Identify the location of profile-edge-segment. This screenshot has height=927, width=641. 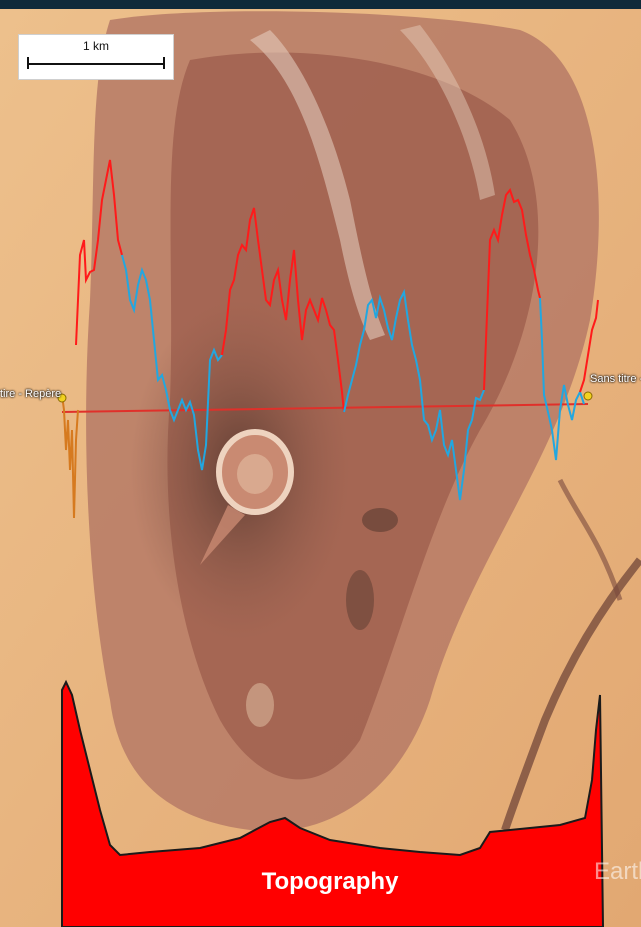
(70, 456).